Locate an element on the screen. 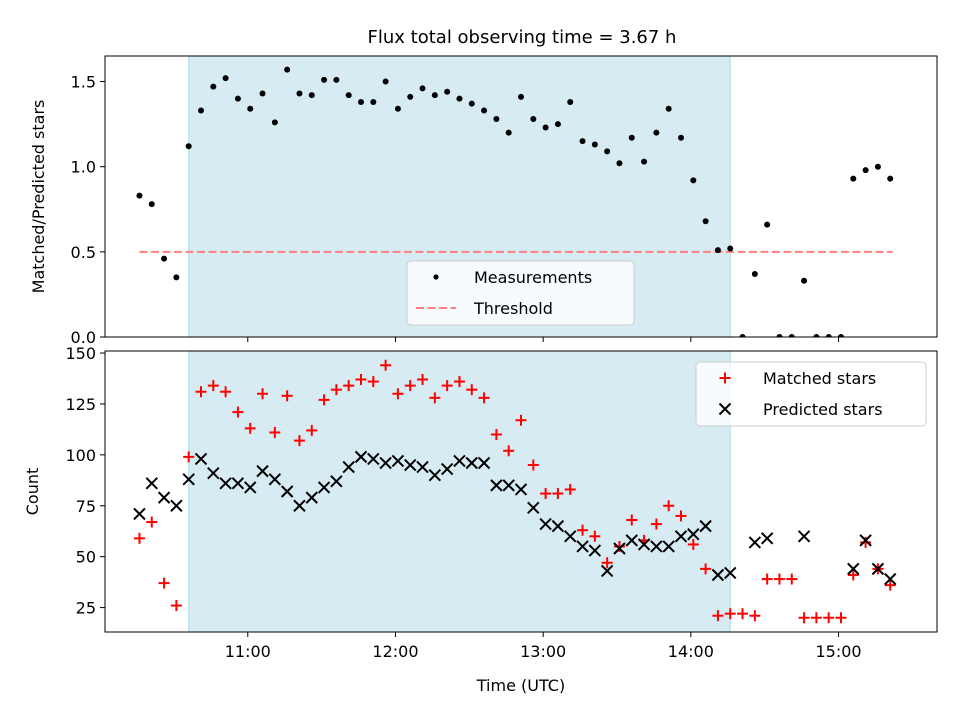 The image size is (960, 724). legend-label: Threshold is located at coordinates (513, 308).